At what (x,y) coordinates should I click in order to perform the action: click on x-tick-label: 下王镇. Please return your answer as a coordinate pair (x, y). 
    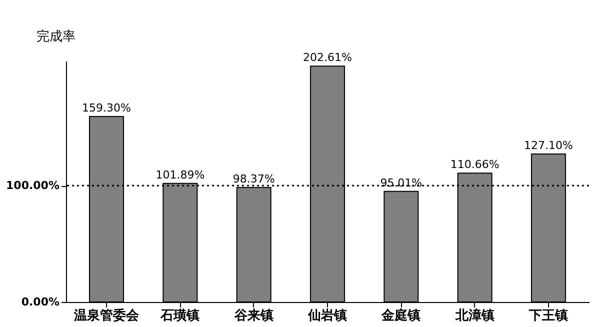
    Looking at the image, I should click on (548, 316).